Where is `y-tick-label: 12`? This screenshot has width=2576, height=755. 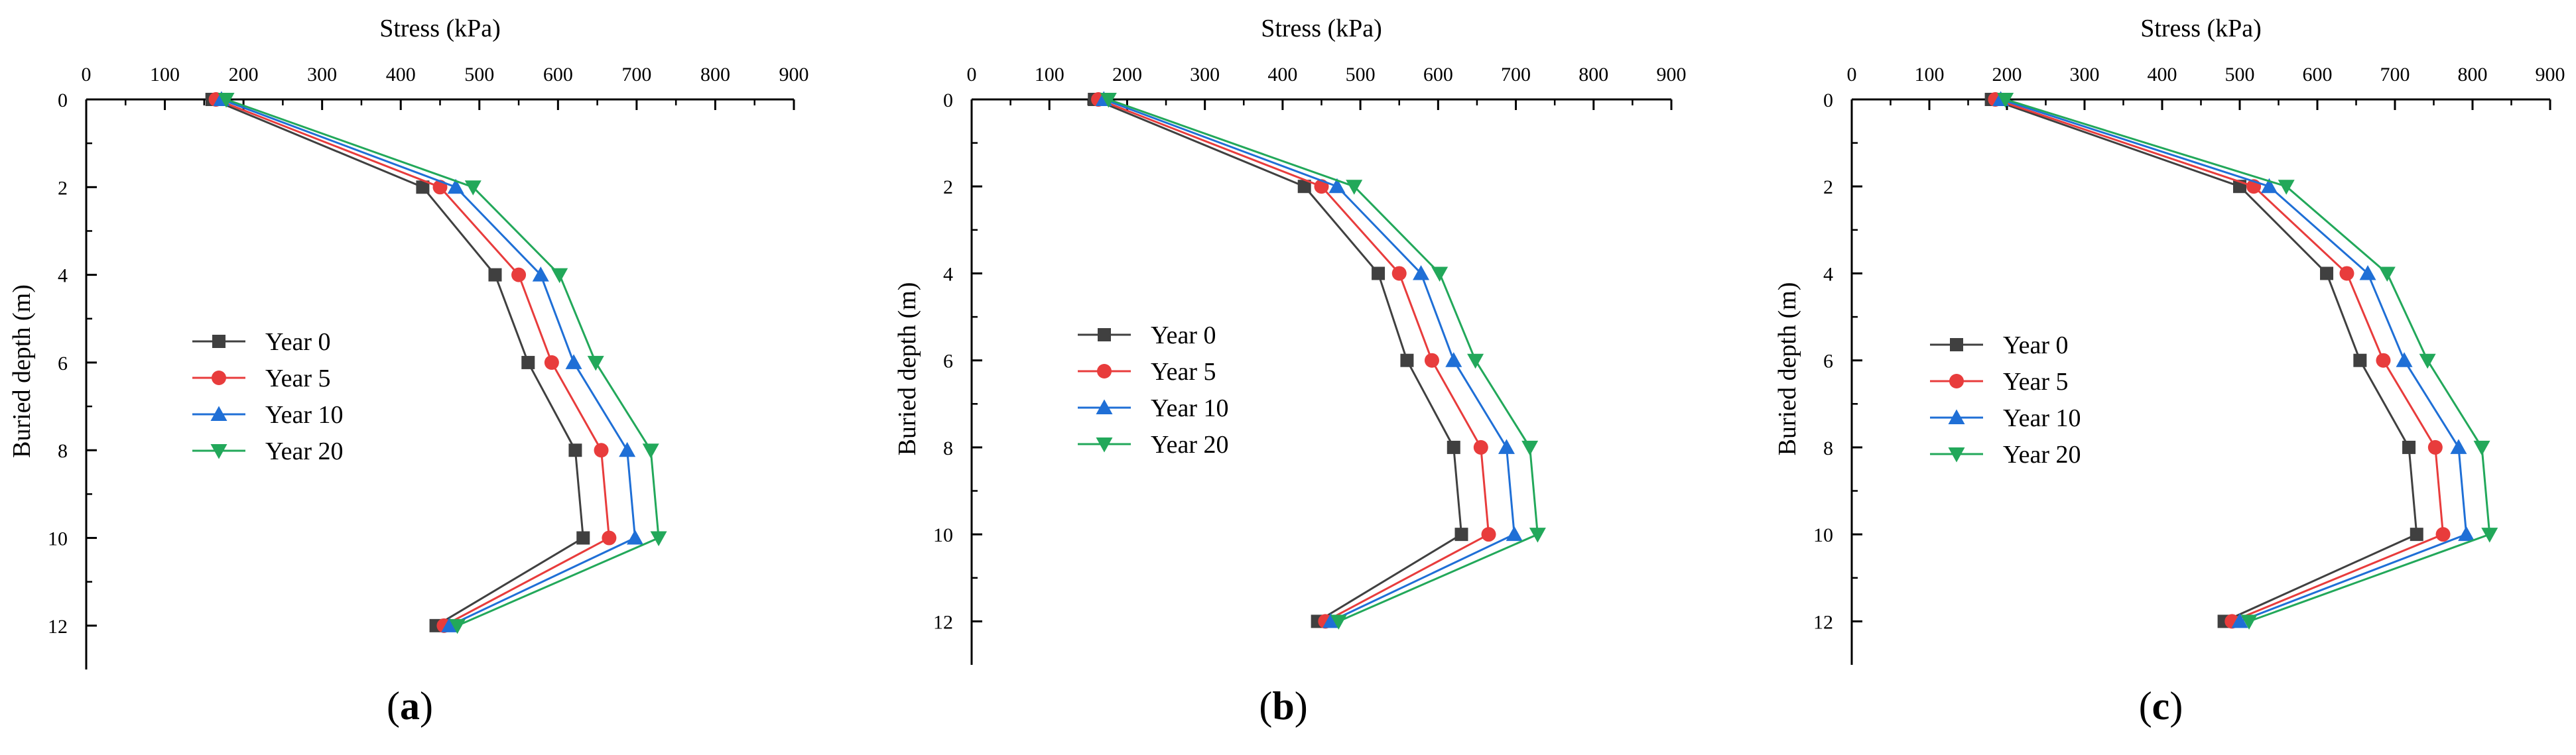 y-tick-label: 12 is located at coordinates (58, 627).